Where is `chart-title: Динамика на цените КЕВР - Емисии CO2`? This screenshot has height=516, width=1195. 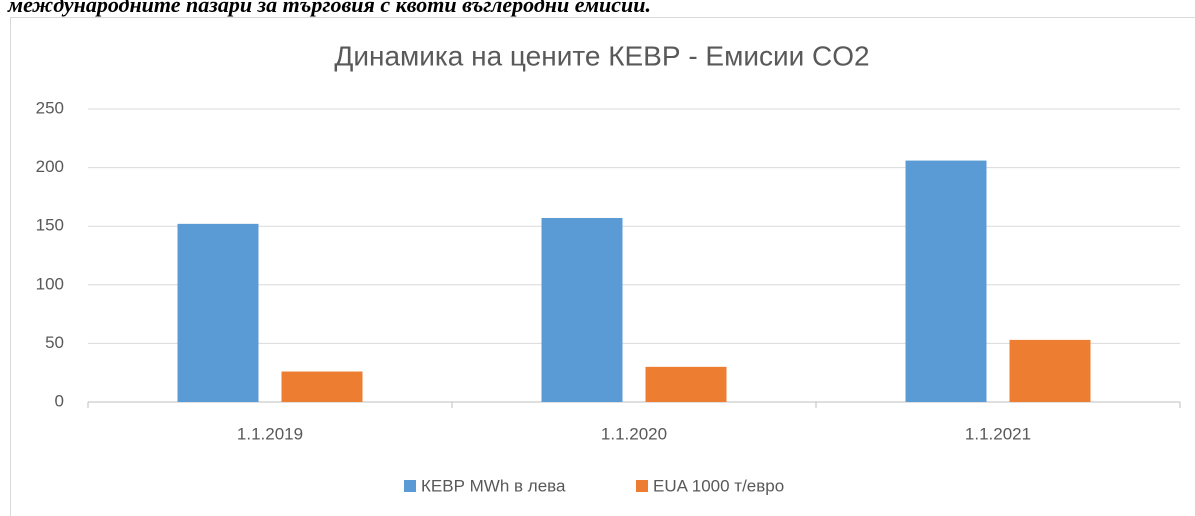
chart-title: Динамика на цените КЕВР - Емисии CO2 is located at coordinates (601, 55).